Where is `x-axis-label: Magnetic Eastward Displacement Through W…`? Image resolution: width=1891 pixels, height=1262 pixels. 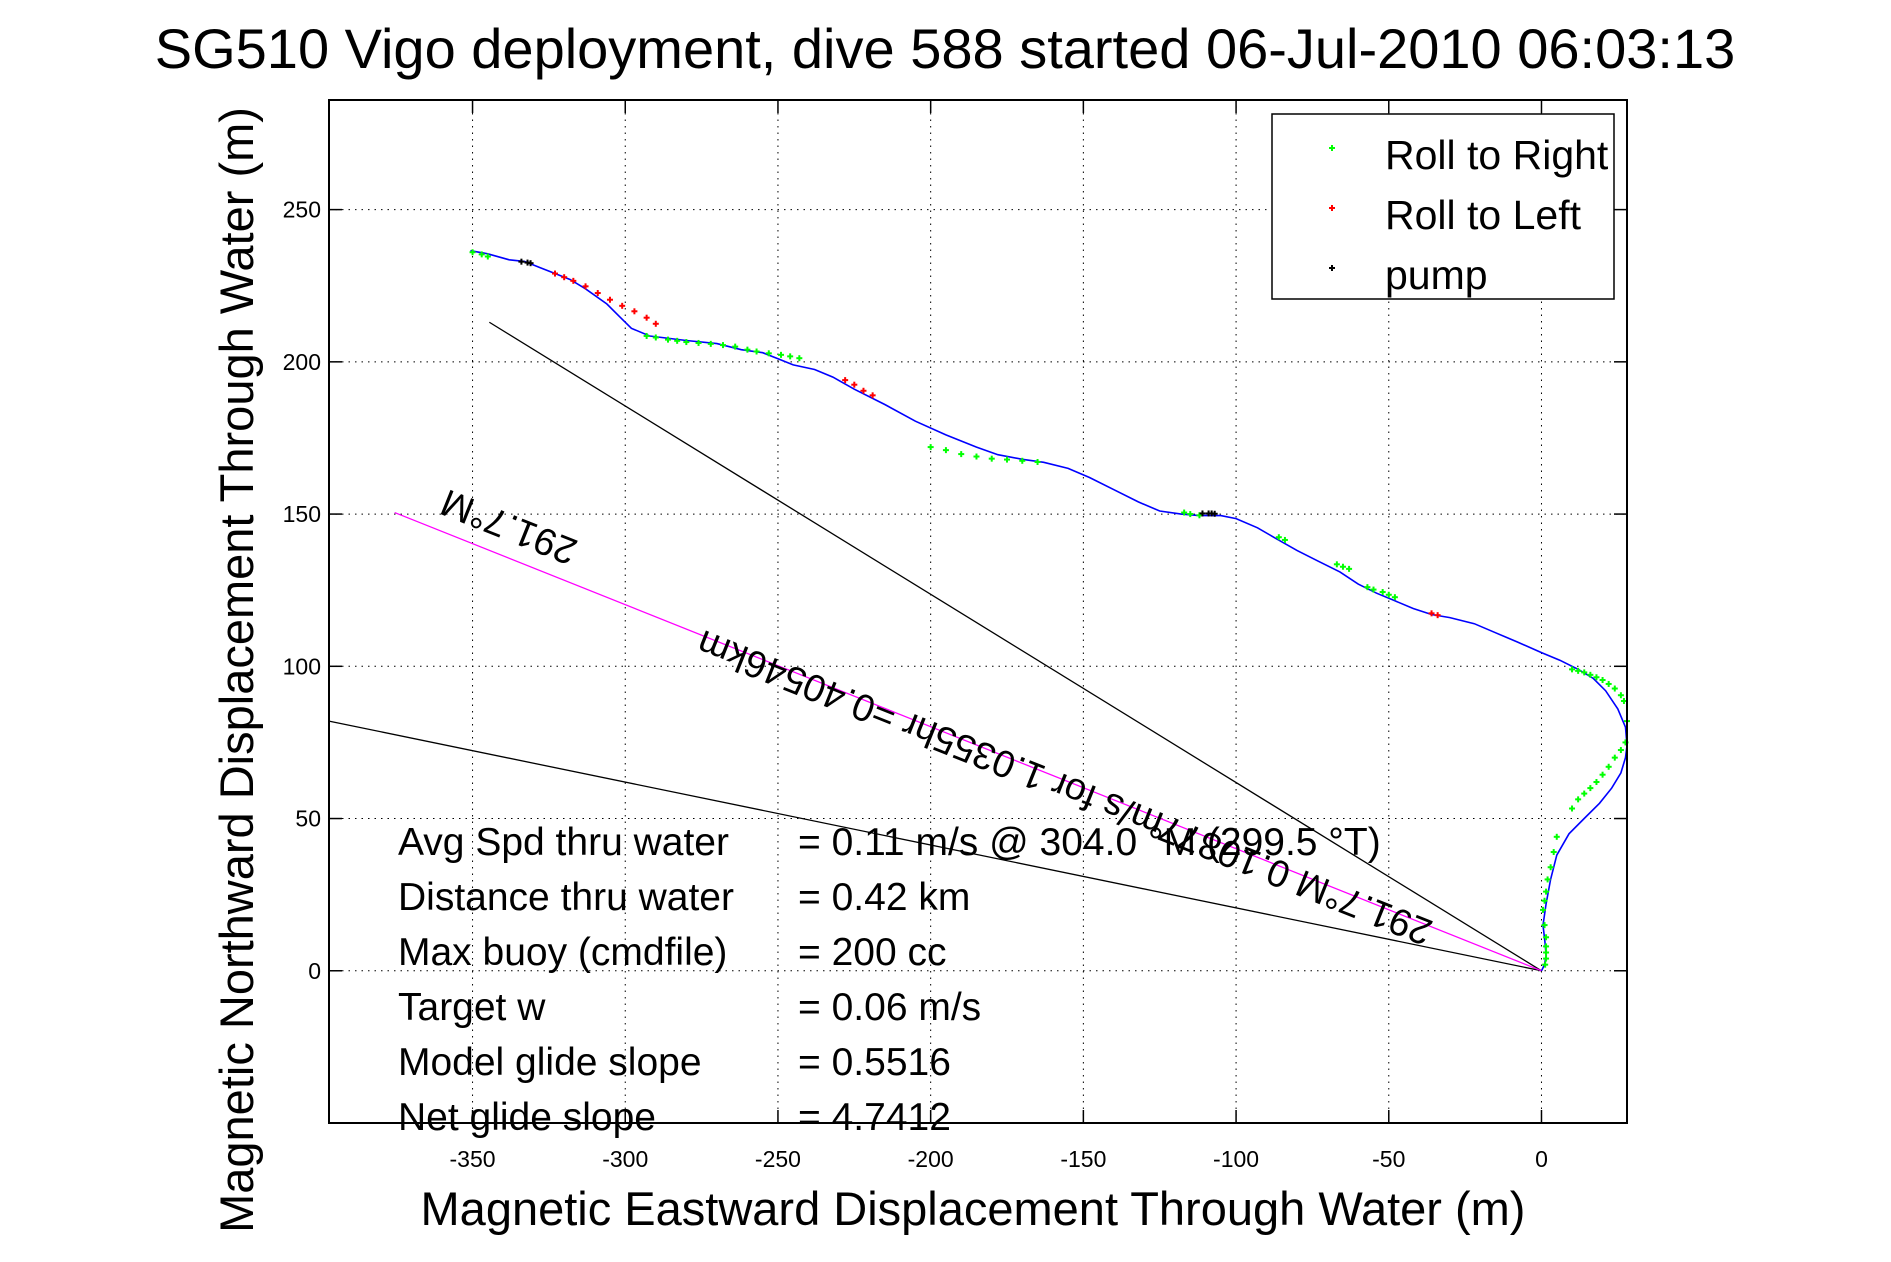
x-axis-label: Magnetic Eastward Displacement Through W… is located at coordinates (973, 1208).